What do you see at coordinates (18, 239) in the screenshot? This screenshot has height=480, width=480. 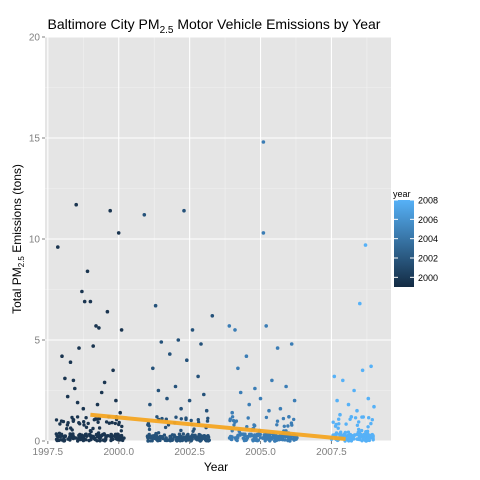 I see `y-axis-label: Total PM2.5 Emissions (tons)` at bounding box center [18, 239].